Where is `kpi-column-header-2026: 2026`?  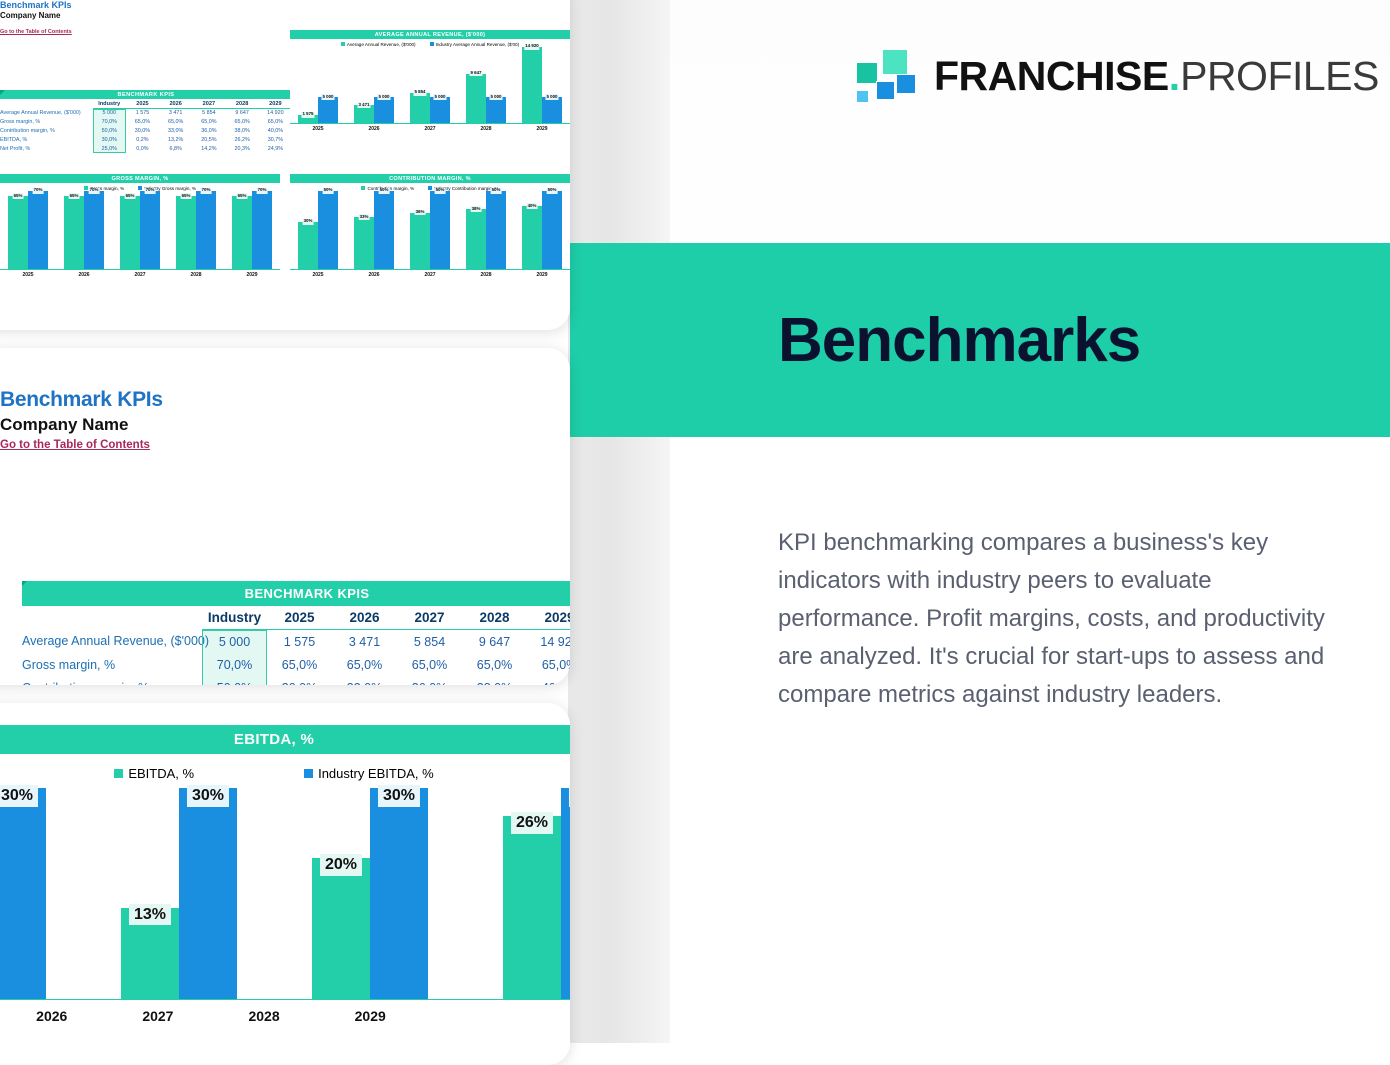 kpi-column-header-2026: 2026 is located at coordinates (364, 618).